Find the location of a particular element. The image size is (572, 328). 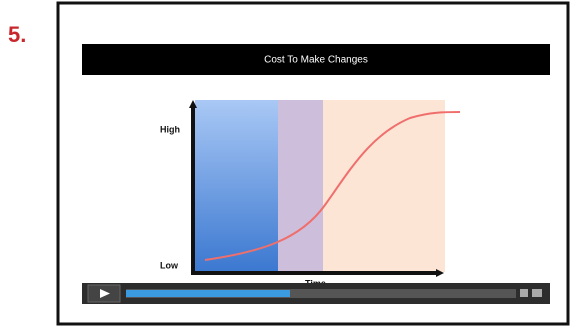

y-axis-low: Low is located at coordinates (169, 265).